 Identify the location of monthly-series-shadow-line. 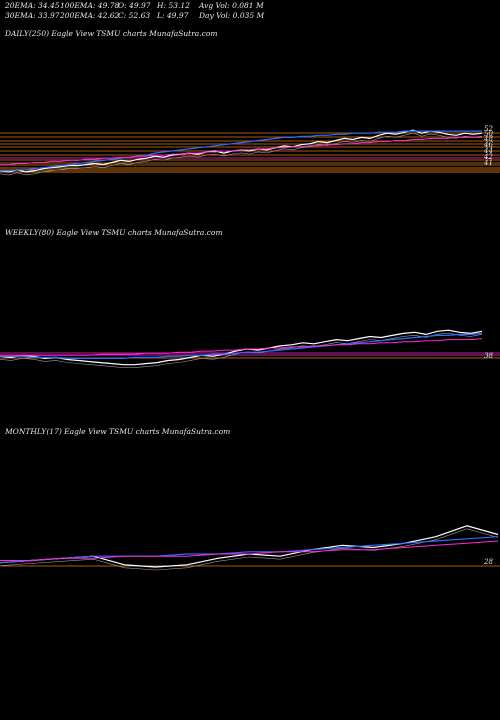
(249, 549).